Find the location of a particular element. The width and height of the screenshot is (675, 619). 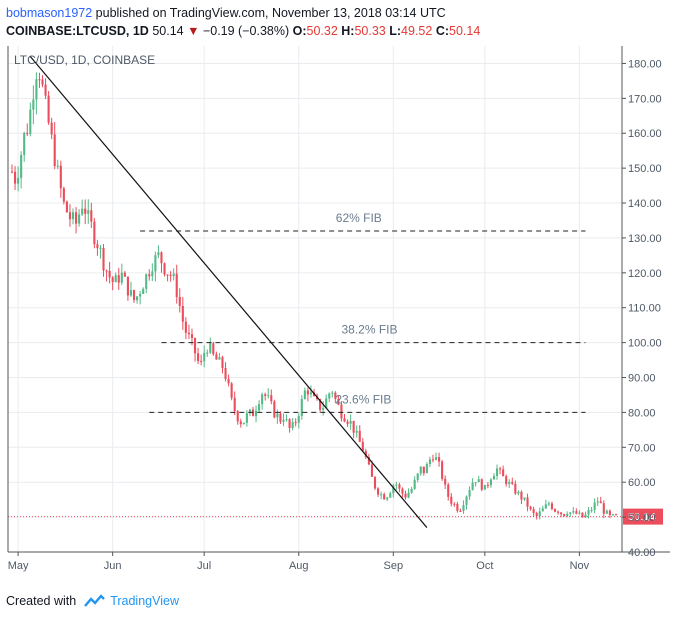

x-tick-label: Oct is located at coordinates (484, 566).